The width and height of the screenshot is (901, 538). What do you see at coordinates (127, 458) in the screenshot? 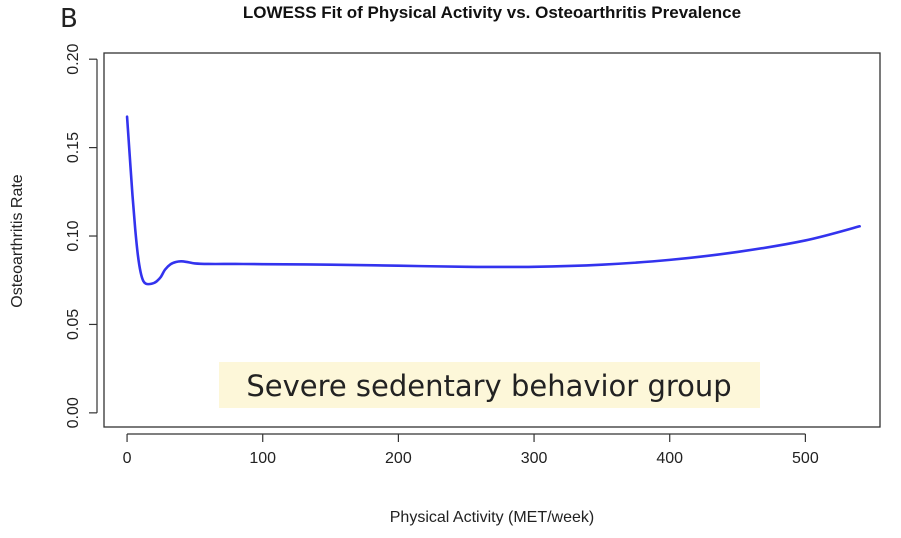
I see `x-tick-label: 0` at bounding box center [127, 458].